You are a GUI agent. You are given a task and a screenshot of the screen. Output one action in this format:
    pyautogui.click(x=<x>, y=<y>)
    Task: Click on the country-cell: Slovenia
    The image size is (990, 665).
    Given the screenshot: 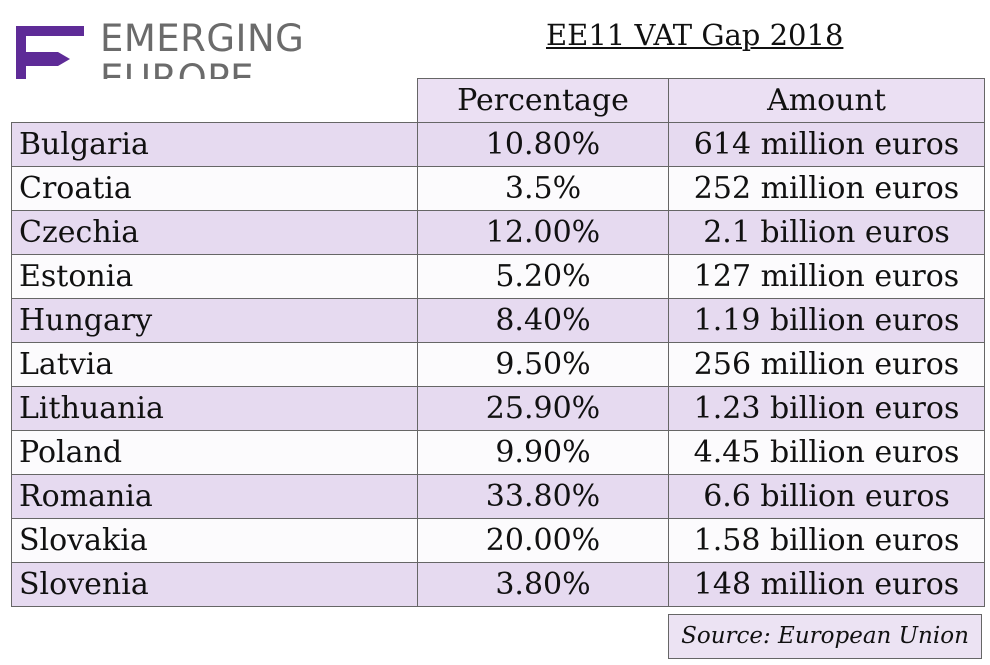 What is the action you would take?
    pyautogui.click(x=214, y=584)
    